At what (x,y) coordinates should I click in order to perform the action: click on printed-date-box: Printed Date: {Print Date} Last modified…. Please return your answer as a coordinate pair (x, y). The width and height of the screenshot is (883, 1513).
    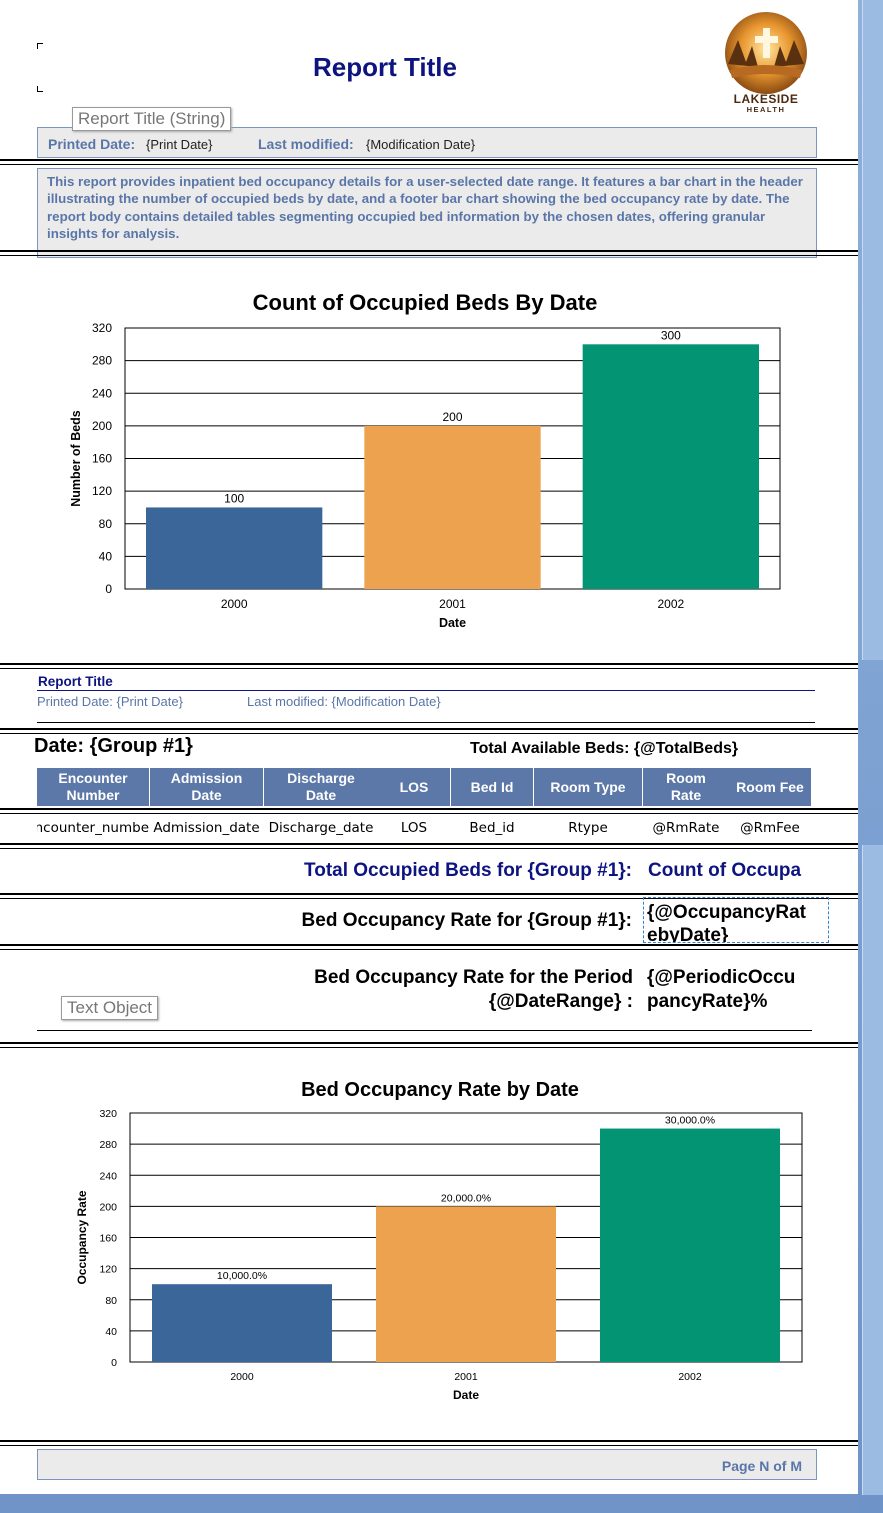
    Looking at the image, I should click on (427, 142).